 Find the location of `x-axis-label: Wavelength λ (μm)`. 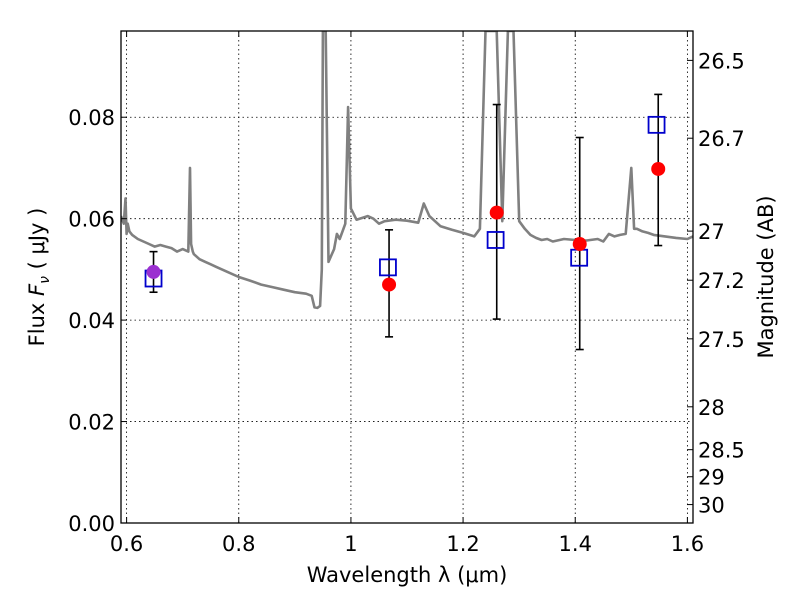

x-axis-label: Wavelength λ (μm) is located at coordinates (407, 575).